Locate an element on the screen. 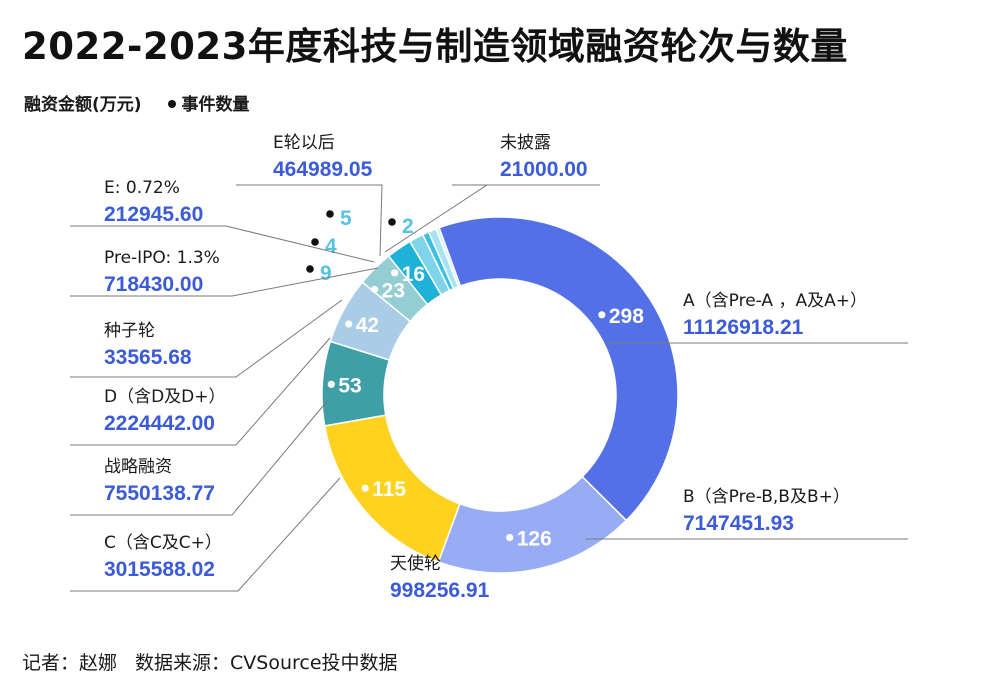 This screenshot has width=1000, height=686. slice-4-count-dot is located at coordinates (349, 324).